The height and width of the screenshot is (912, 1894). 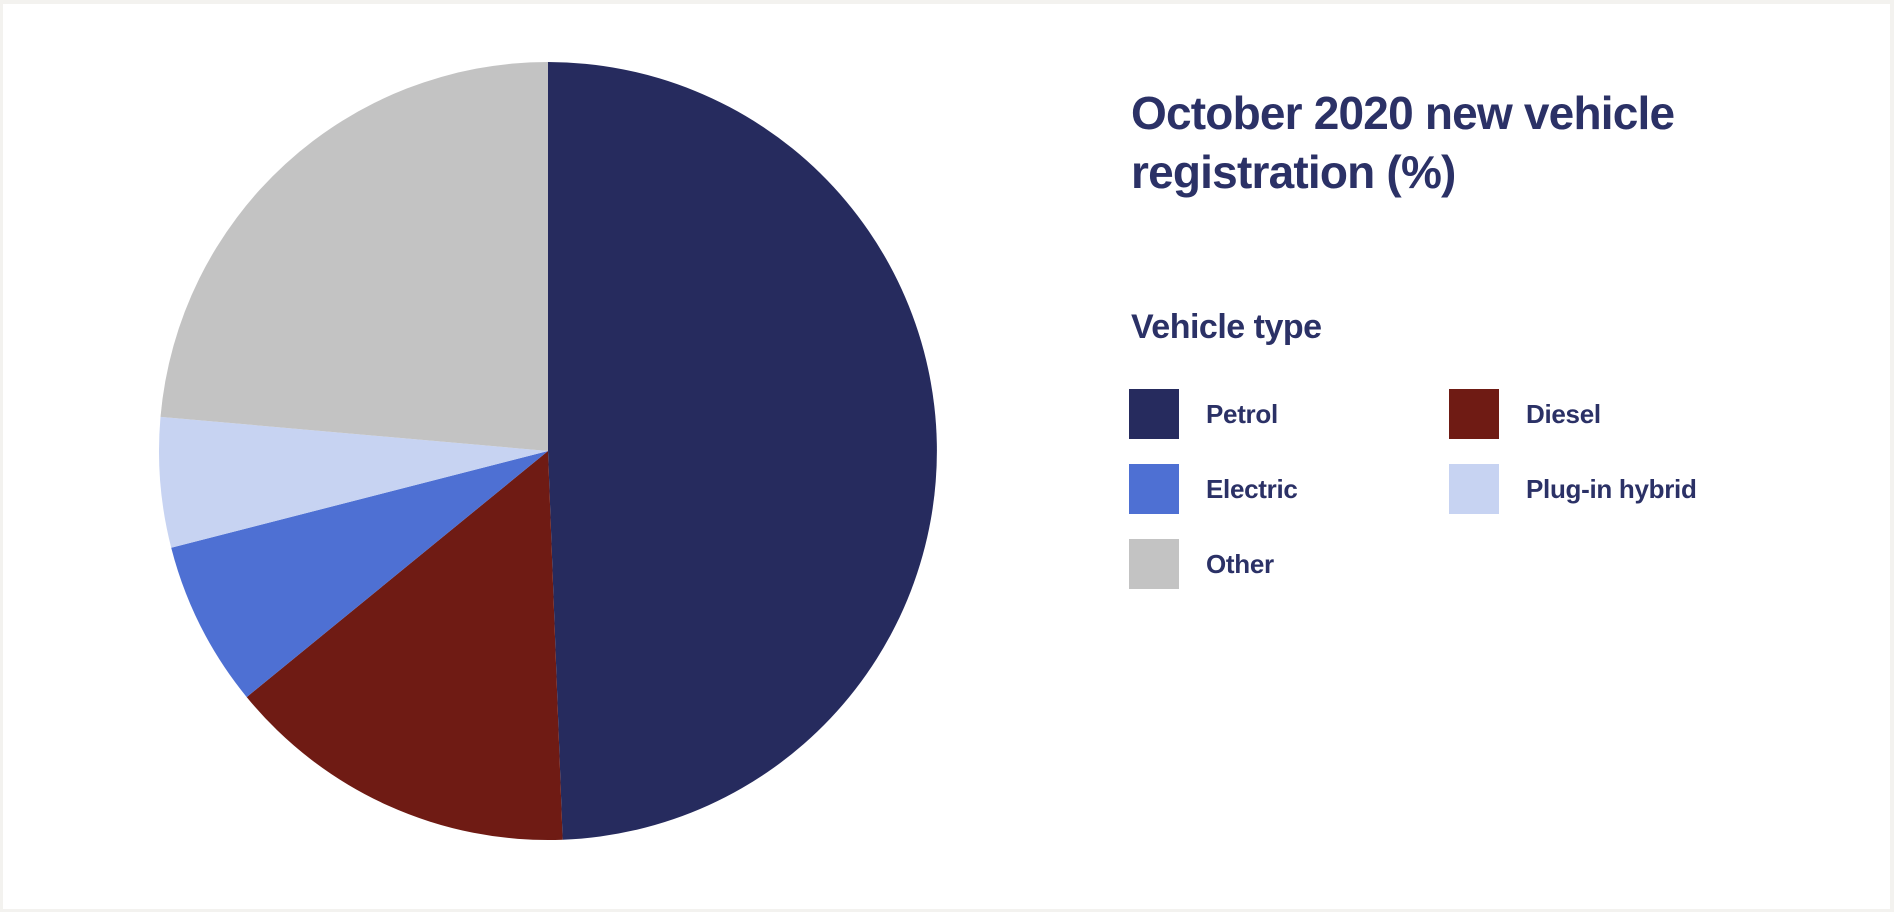 I want to click on legend-label: Diesel, so click(x=1563, y=413).